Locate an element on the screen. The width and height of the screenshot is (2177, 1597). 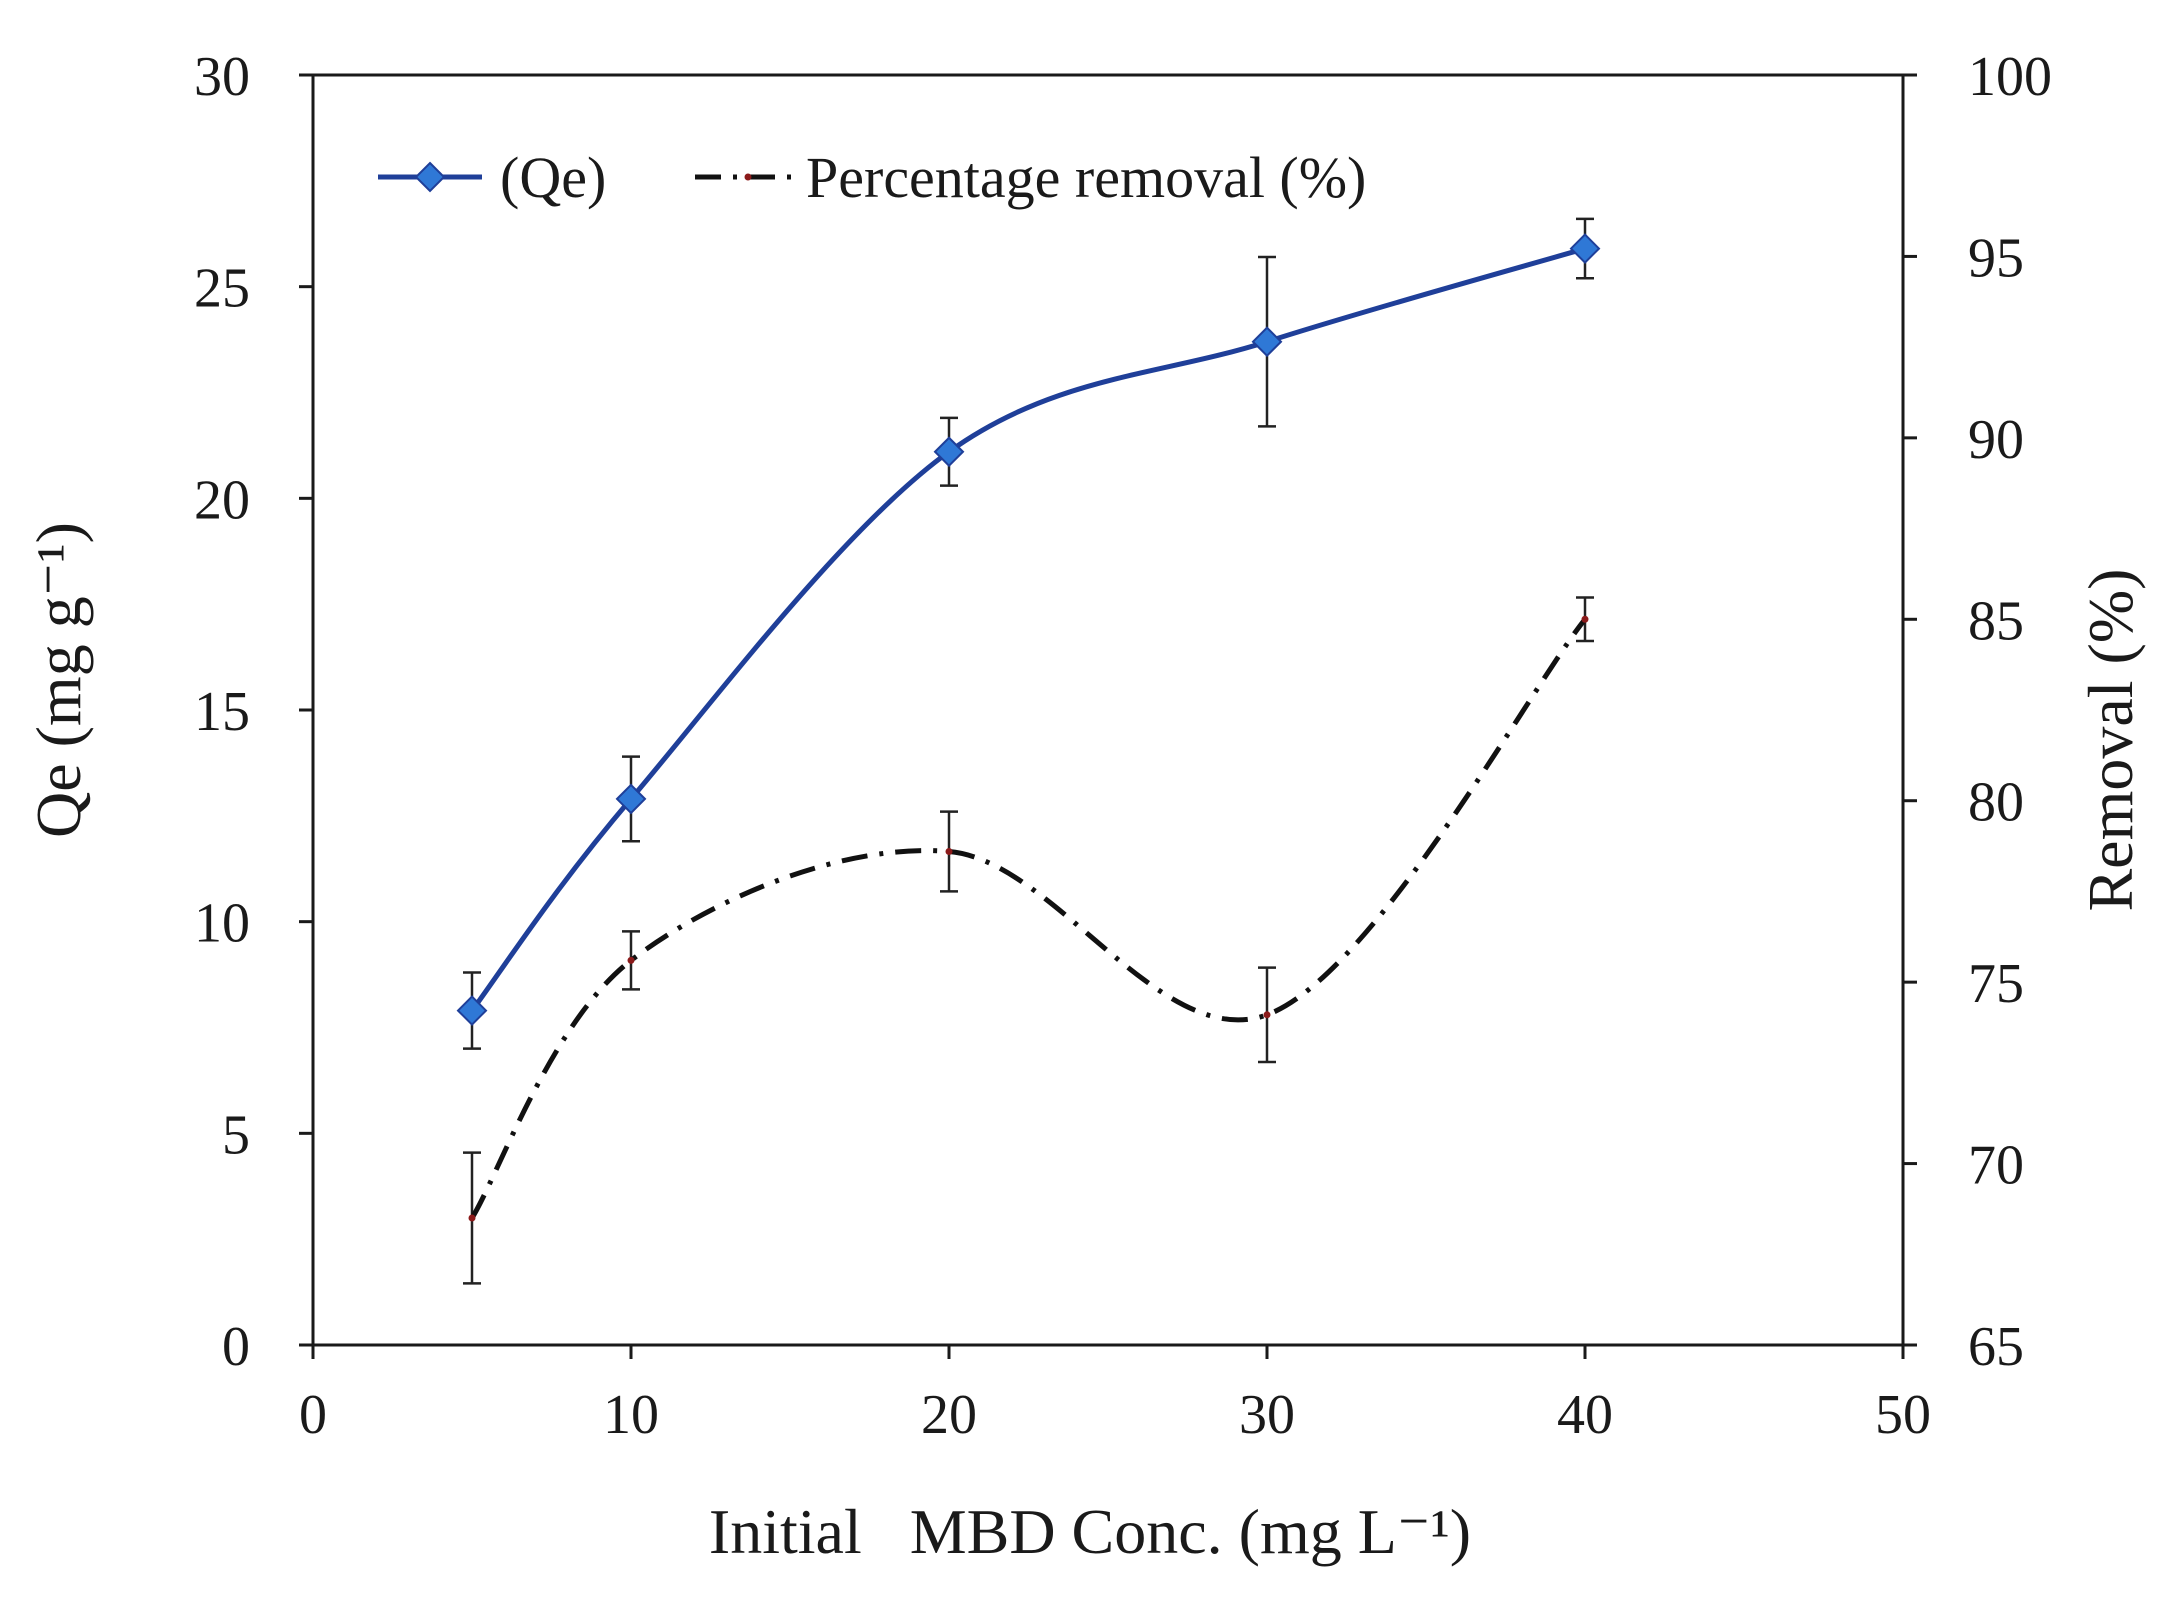
right-y-tick-label: 65 is located at coordinates (1996, 1347).